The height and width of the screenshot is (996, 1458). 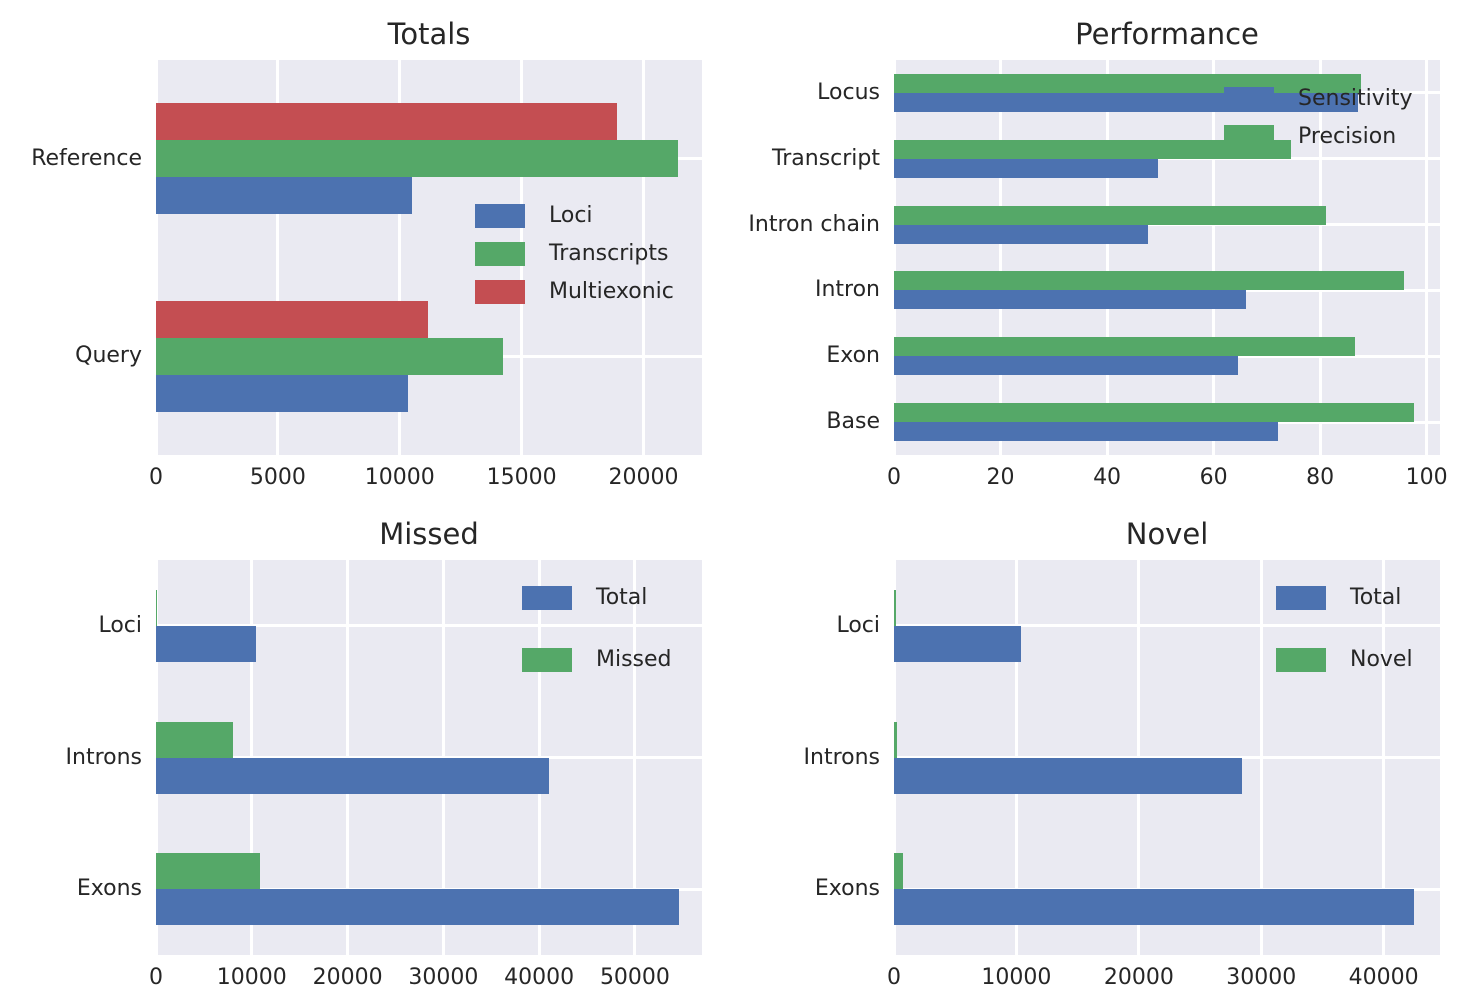 What do you see at coordinates (86, 158) in the screenshot?
I see `y-tick-label: Reference` at bounding box center [86, 158].